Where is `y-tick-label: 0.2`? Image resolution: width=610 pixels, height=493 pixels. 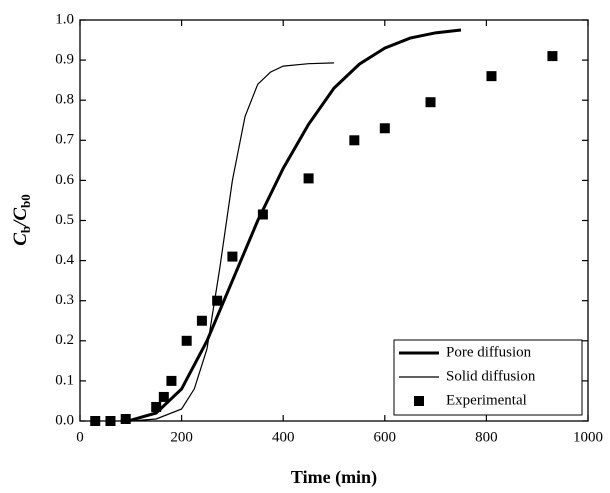
y-tick-label: 0.2 is located at coordinates (64, 340).